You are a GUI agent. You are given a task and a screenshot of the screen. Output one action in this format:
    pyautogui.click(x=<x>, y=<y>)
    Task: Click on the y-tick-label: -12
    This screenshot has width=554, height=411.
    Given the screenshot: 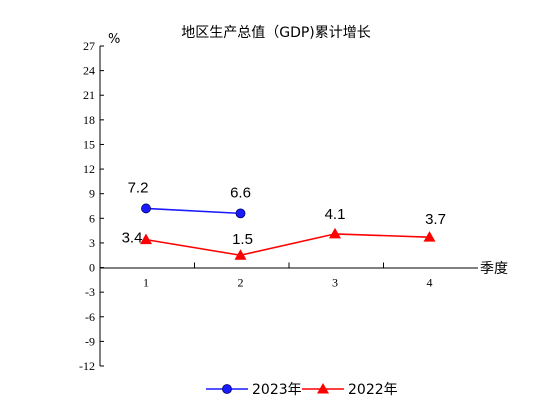 What is the action you would take?
    pyautogui.click(x=87, y=366)
    